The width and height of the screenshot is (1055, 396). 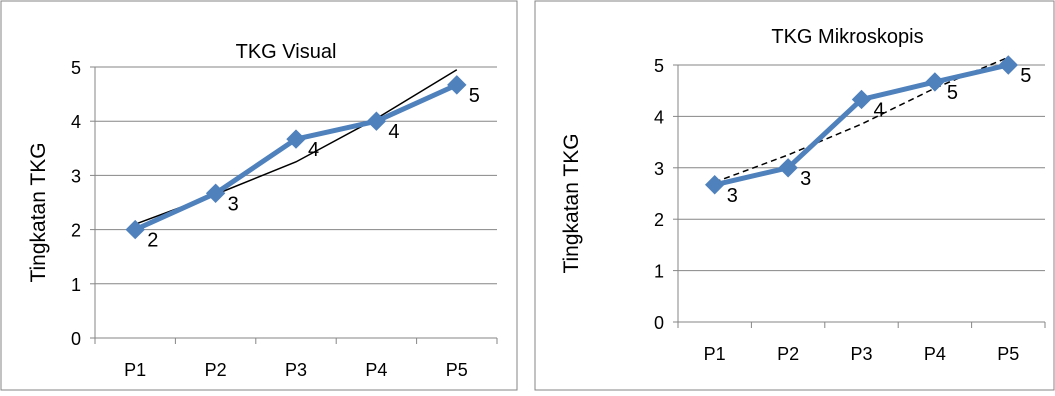 I want to click on chart-title: TKG Mikroskopis, so click(x=847, y=37).